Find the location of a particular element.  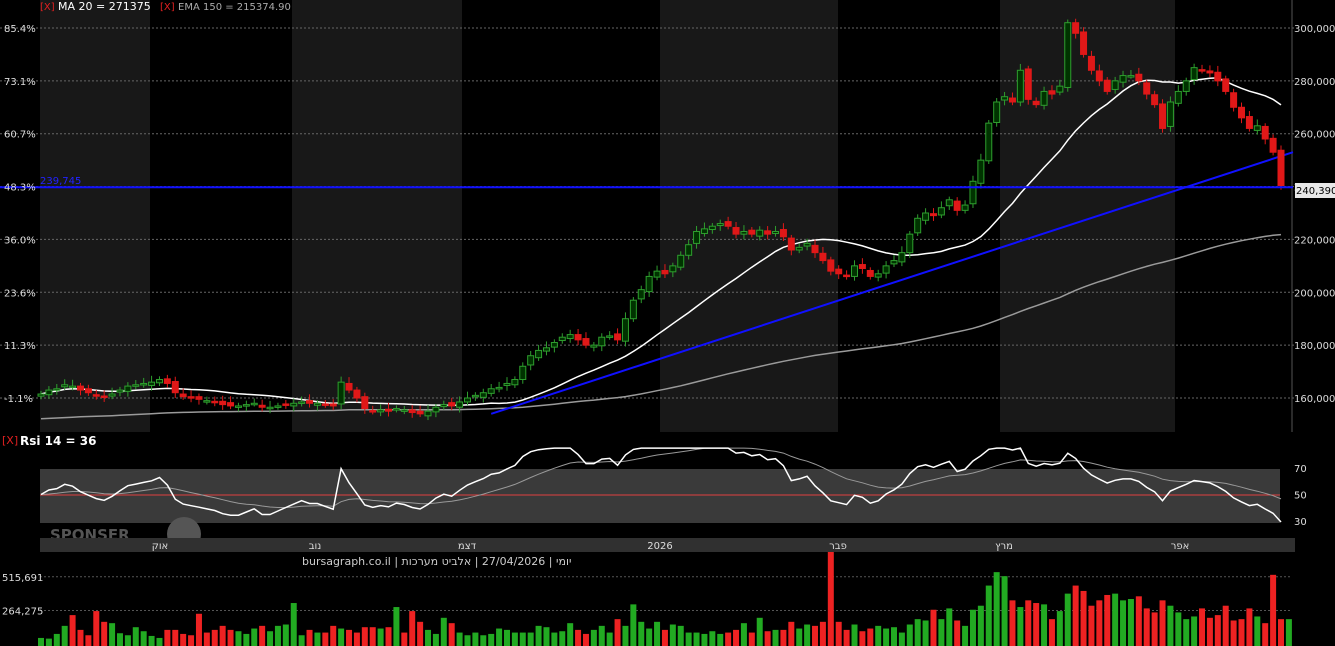

percent-tick-label: 60.7% is located at coordinates (20, 135).